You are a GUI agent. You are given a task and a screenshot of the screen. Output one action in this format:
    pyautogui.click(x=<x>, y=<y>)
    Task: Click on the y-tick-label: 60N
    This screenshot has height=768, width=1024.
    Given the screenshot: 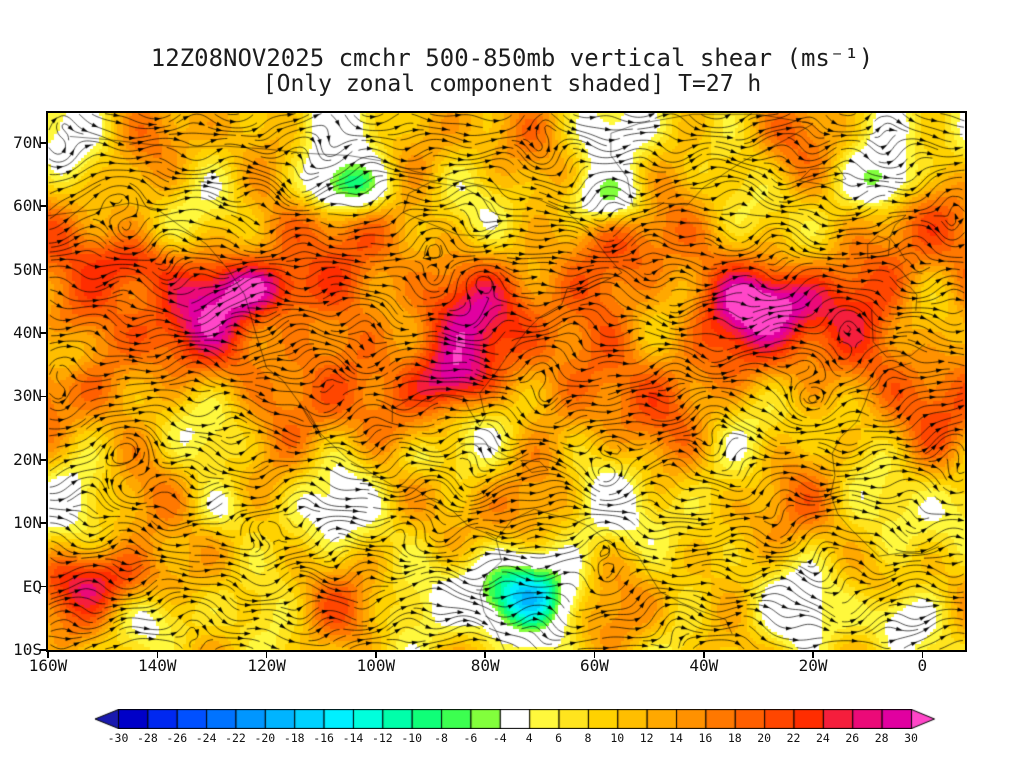 What is the action you would take?
    pyautogui.click(x=27, y=206)
    